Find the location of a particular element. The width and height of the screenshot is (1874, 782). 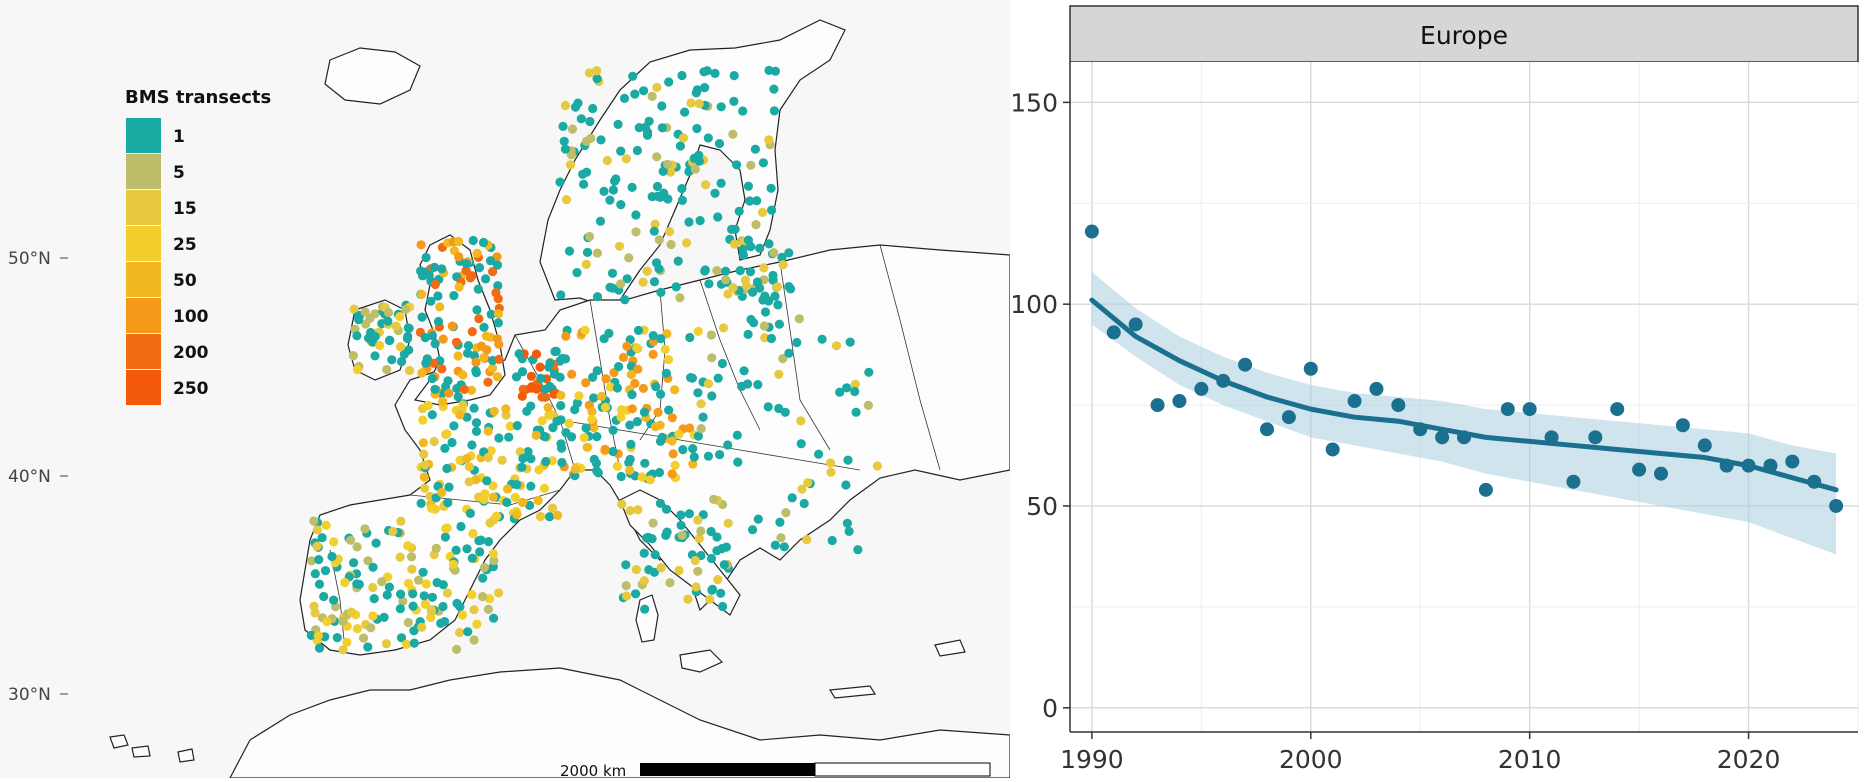

legend-label: 50 is located at coordinates (185, 281).